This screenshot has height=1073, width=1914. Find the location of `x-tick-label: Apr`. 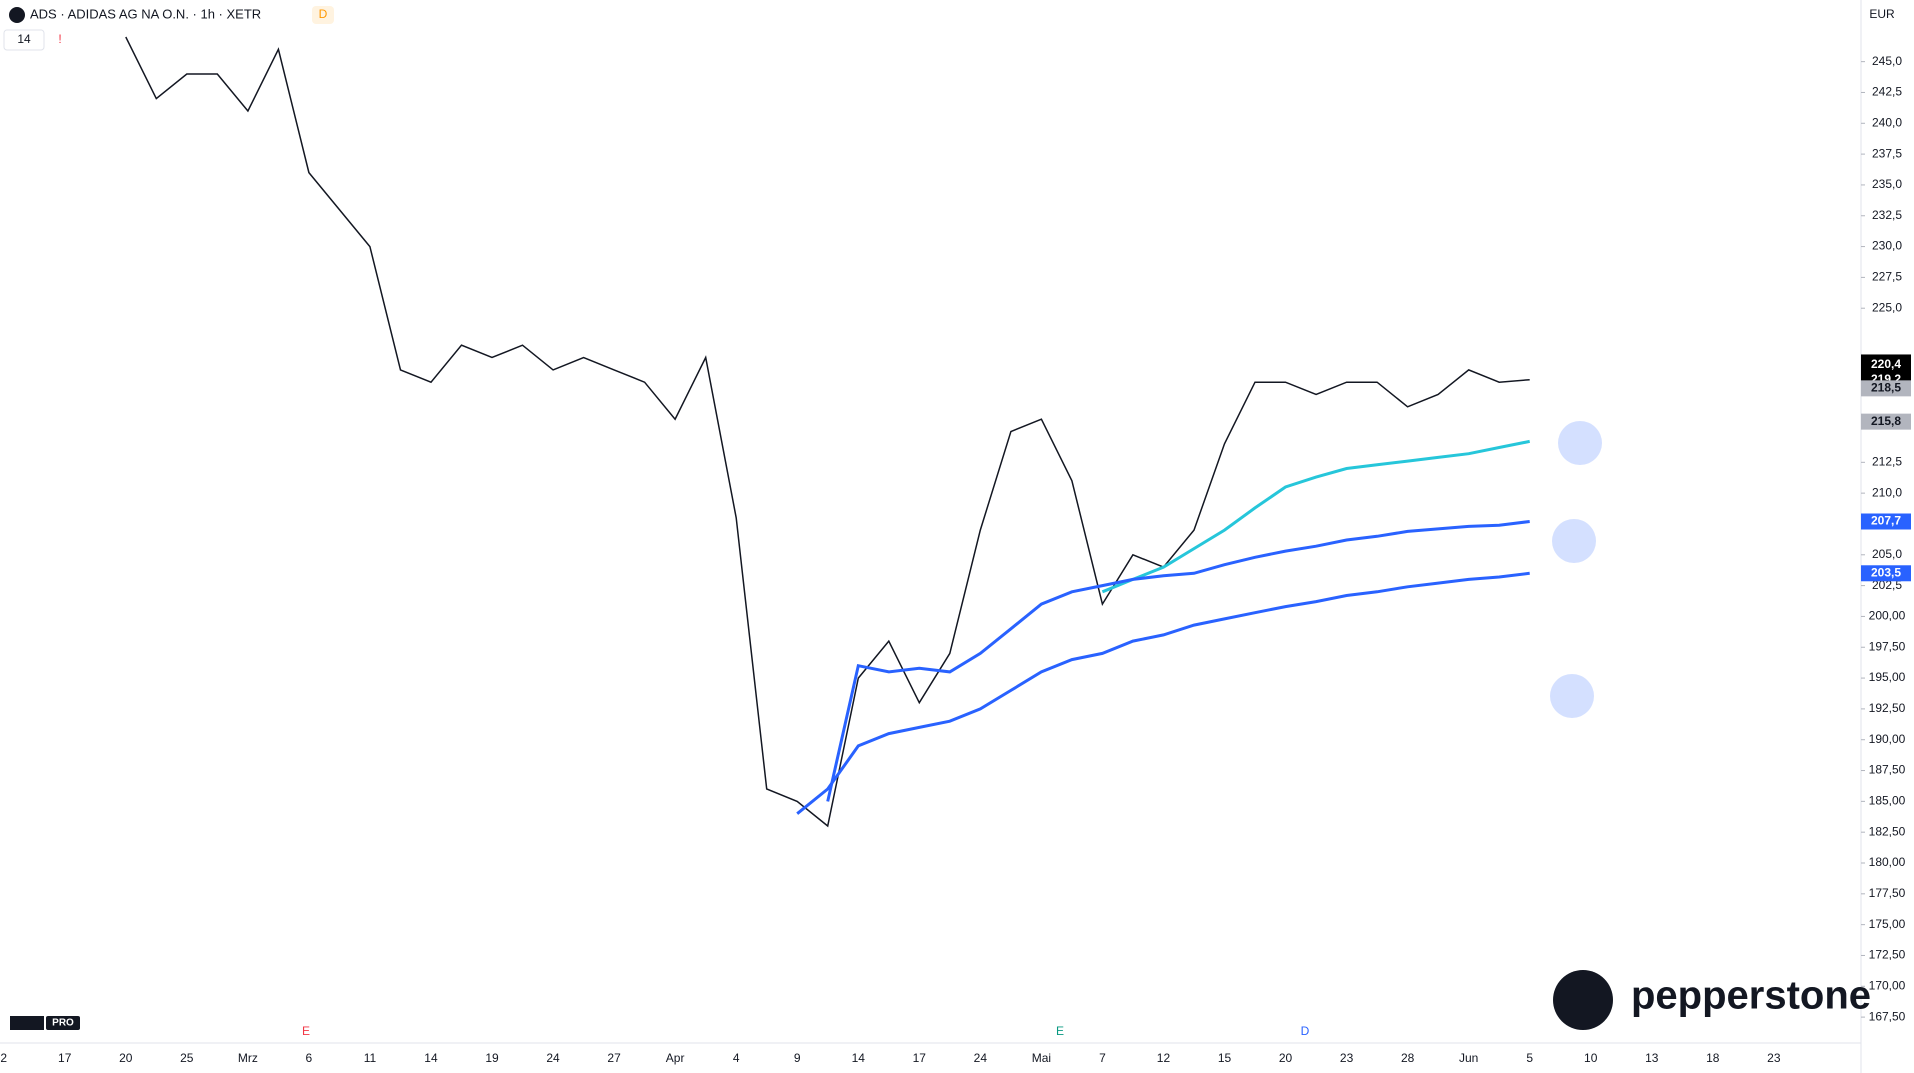

x-tick-label: Apr is located at coordinates (675, 1058).